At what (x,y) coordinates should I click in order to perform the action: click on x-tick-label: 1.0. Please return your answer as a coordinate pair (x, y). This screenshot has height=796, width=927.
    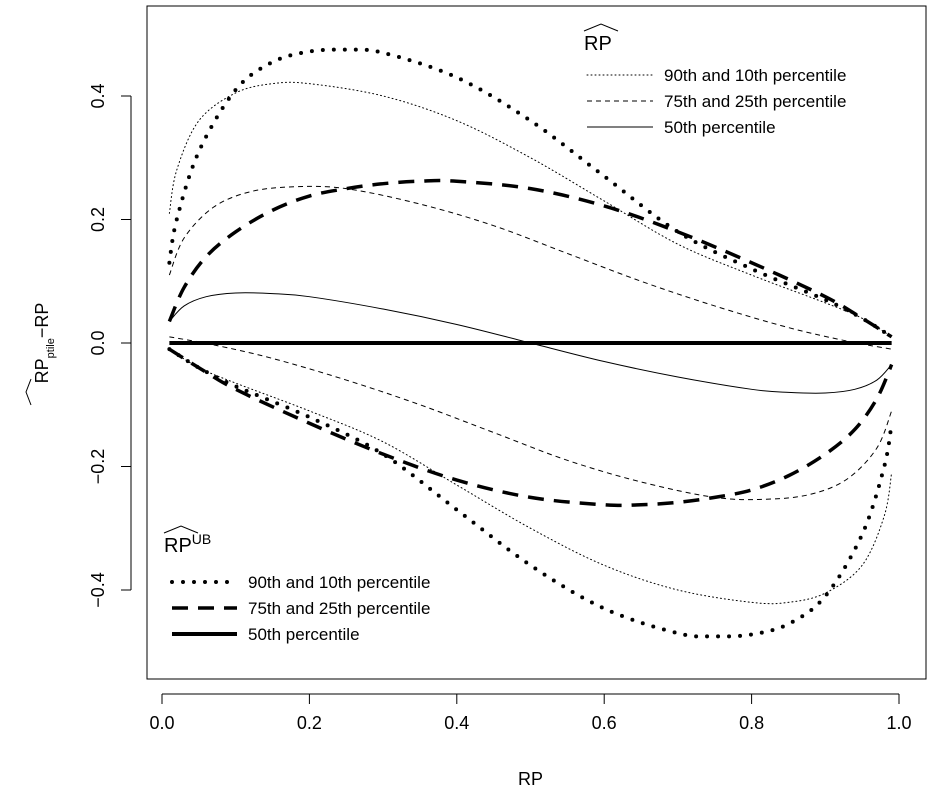
    Looking at the image, I should click on (898, 723).